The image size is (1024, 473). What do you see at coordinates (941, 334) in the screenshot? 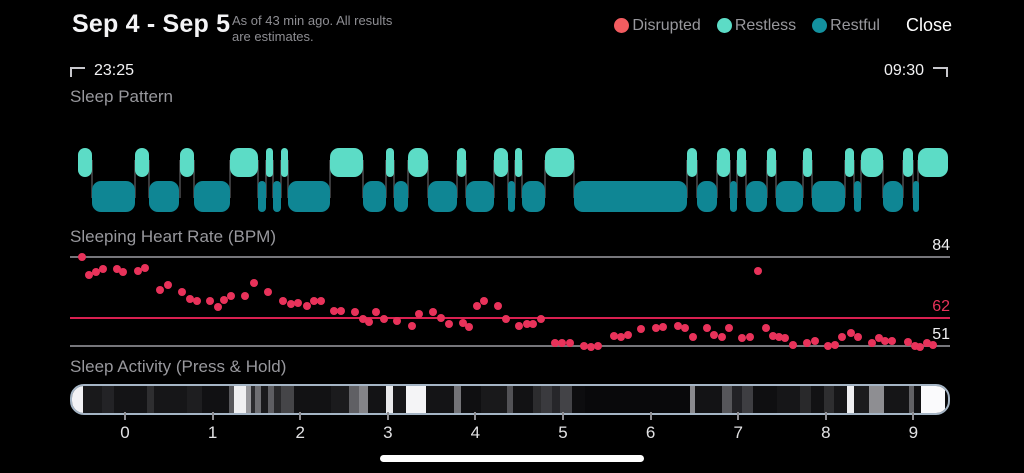
I see `ref-label-51: 51` at bounding box center [941, 334].